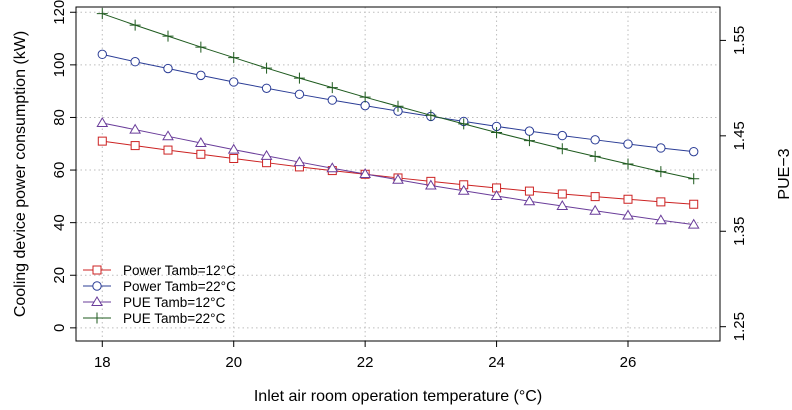 The height and width of the screenshot is (410, 792). What do you see at coordinates (174, 318) in the screenshot?
I see `legend-label: PUE Tamb=22°C` at bounding box center [174, 318].